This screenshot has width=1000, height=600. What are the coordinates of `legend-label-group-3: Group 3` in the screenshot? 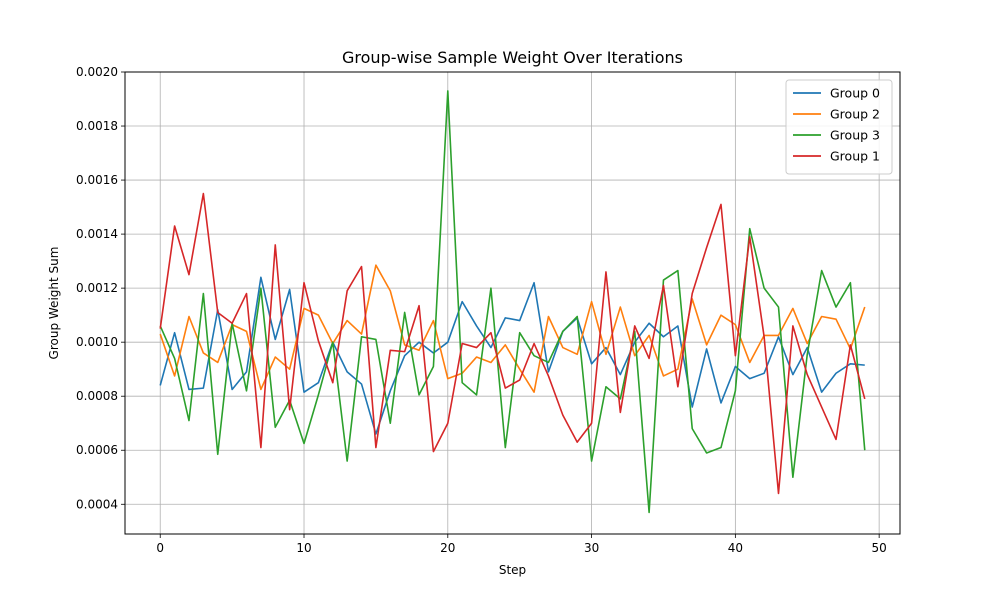 It's located at (855, 135).